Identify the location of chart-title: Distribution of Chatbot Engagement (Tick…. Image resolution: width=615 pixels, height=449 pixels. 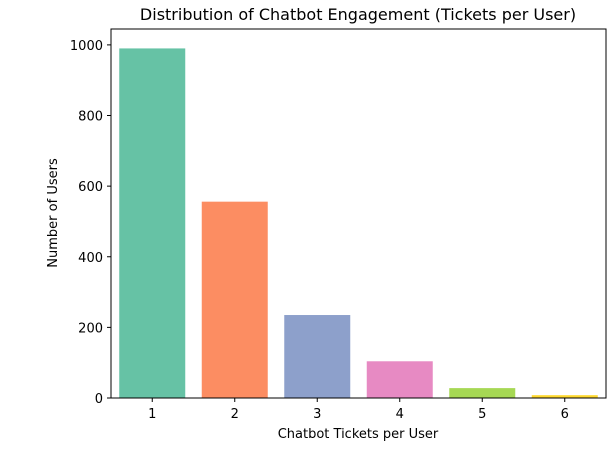
(358, 14).